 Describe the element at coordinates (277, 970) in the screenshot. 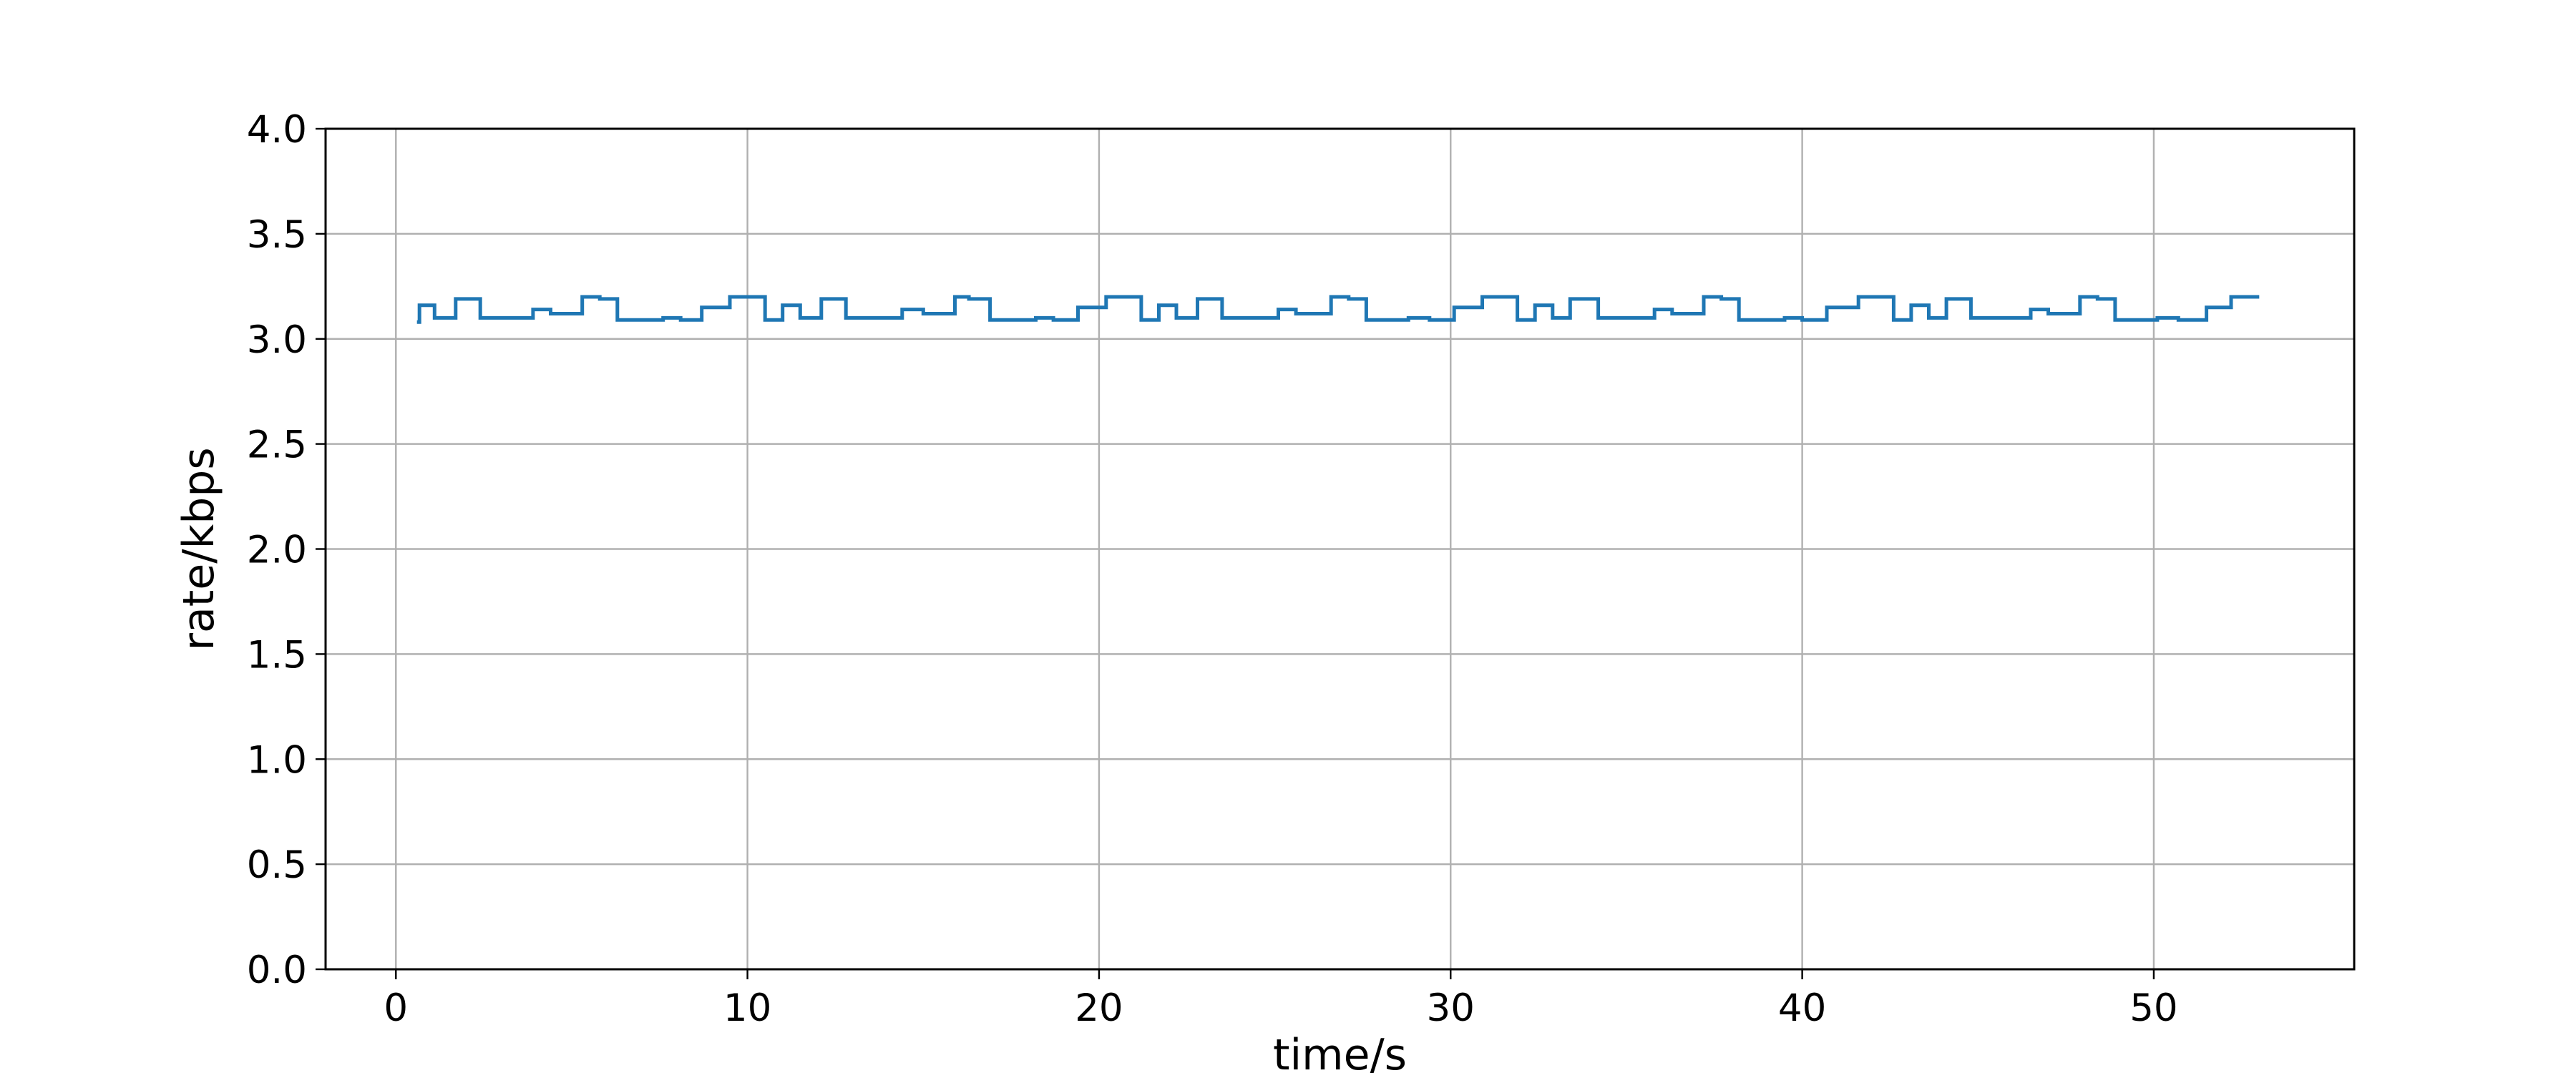

I see `y-tick-label: 0.0` at that location.